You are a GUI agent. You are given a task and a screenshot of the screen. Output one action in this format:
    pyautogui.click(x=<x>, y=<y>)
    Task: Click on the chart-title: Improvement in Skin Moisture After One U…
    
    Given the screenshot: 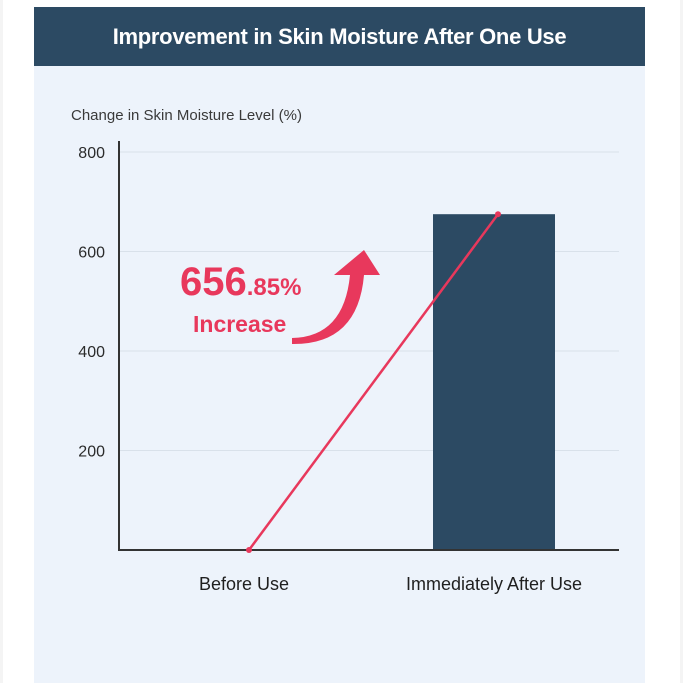 What is the action you would take?
    pyautogui.click(x=339, y=36)
    